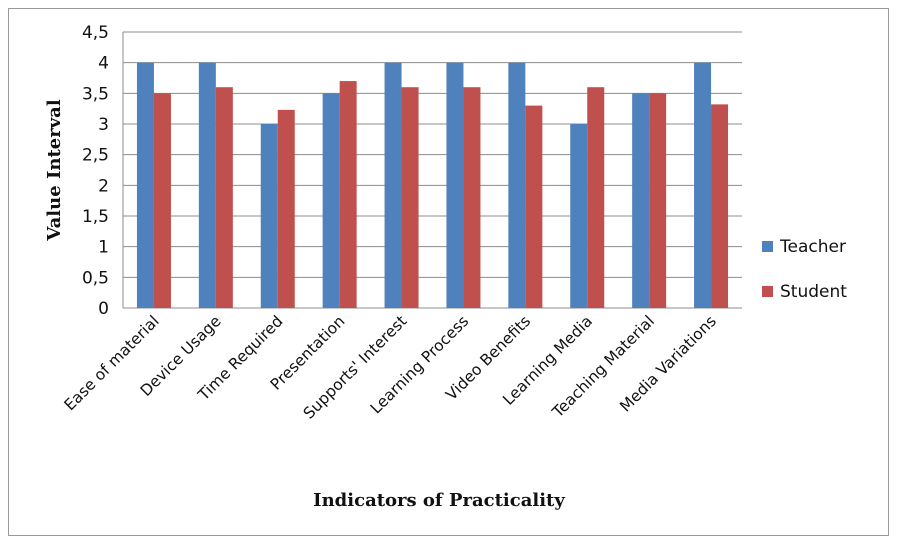  What do you see at coordinates (355, 367) in the screenshot?
I see `x-tick-label: Supports' Interest` at bounding box center [355, 367].